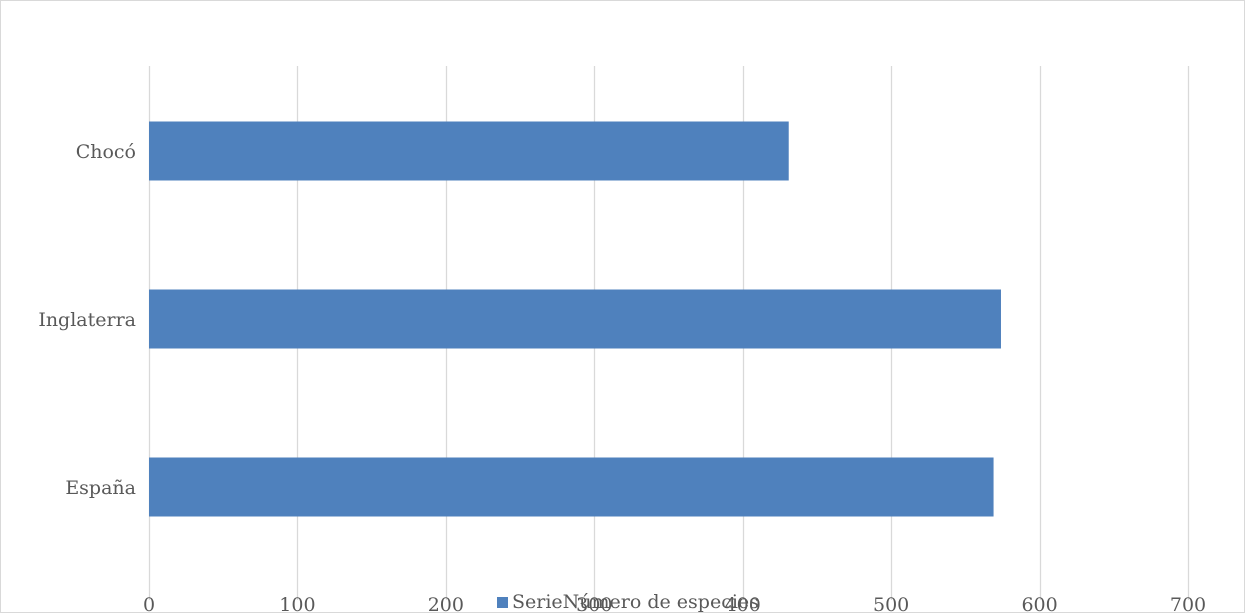 The width and height of the screenshot is (1245, 613). Describe the element at coordinates (571, 487) in the screenshot. I see `bar-españa` at that location.